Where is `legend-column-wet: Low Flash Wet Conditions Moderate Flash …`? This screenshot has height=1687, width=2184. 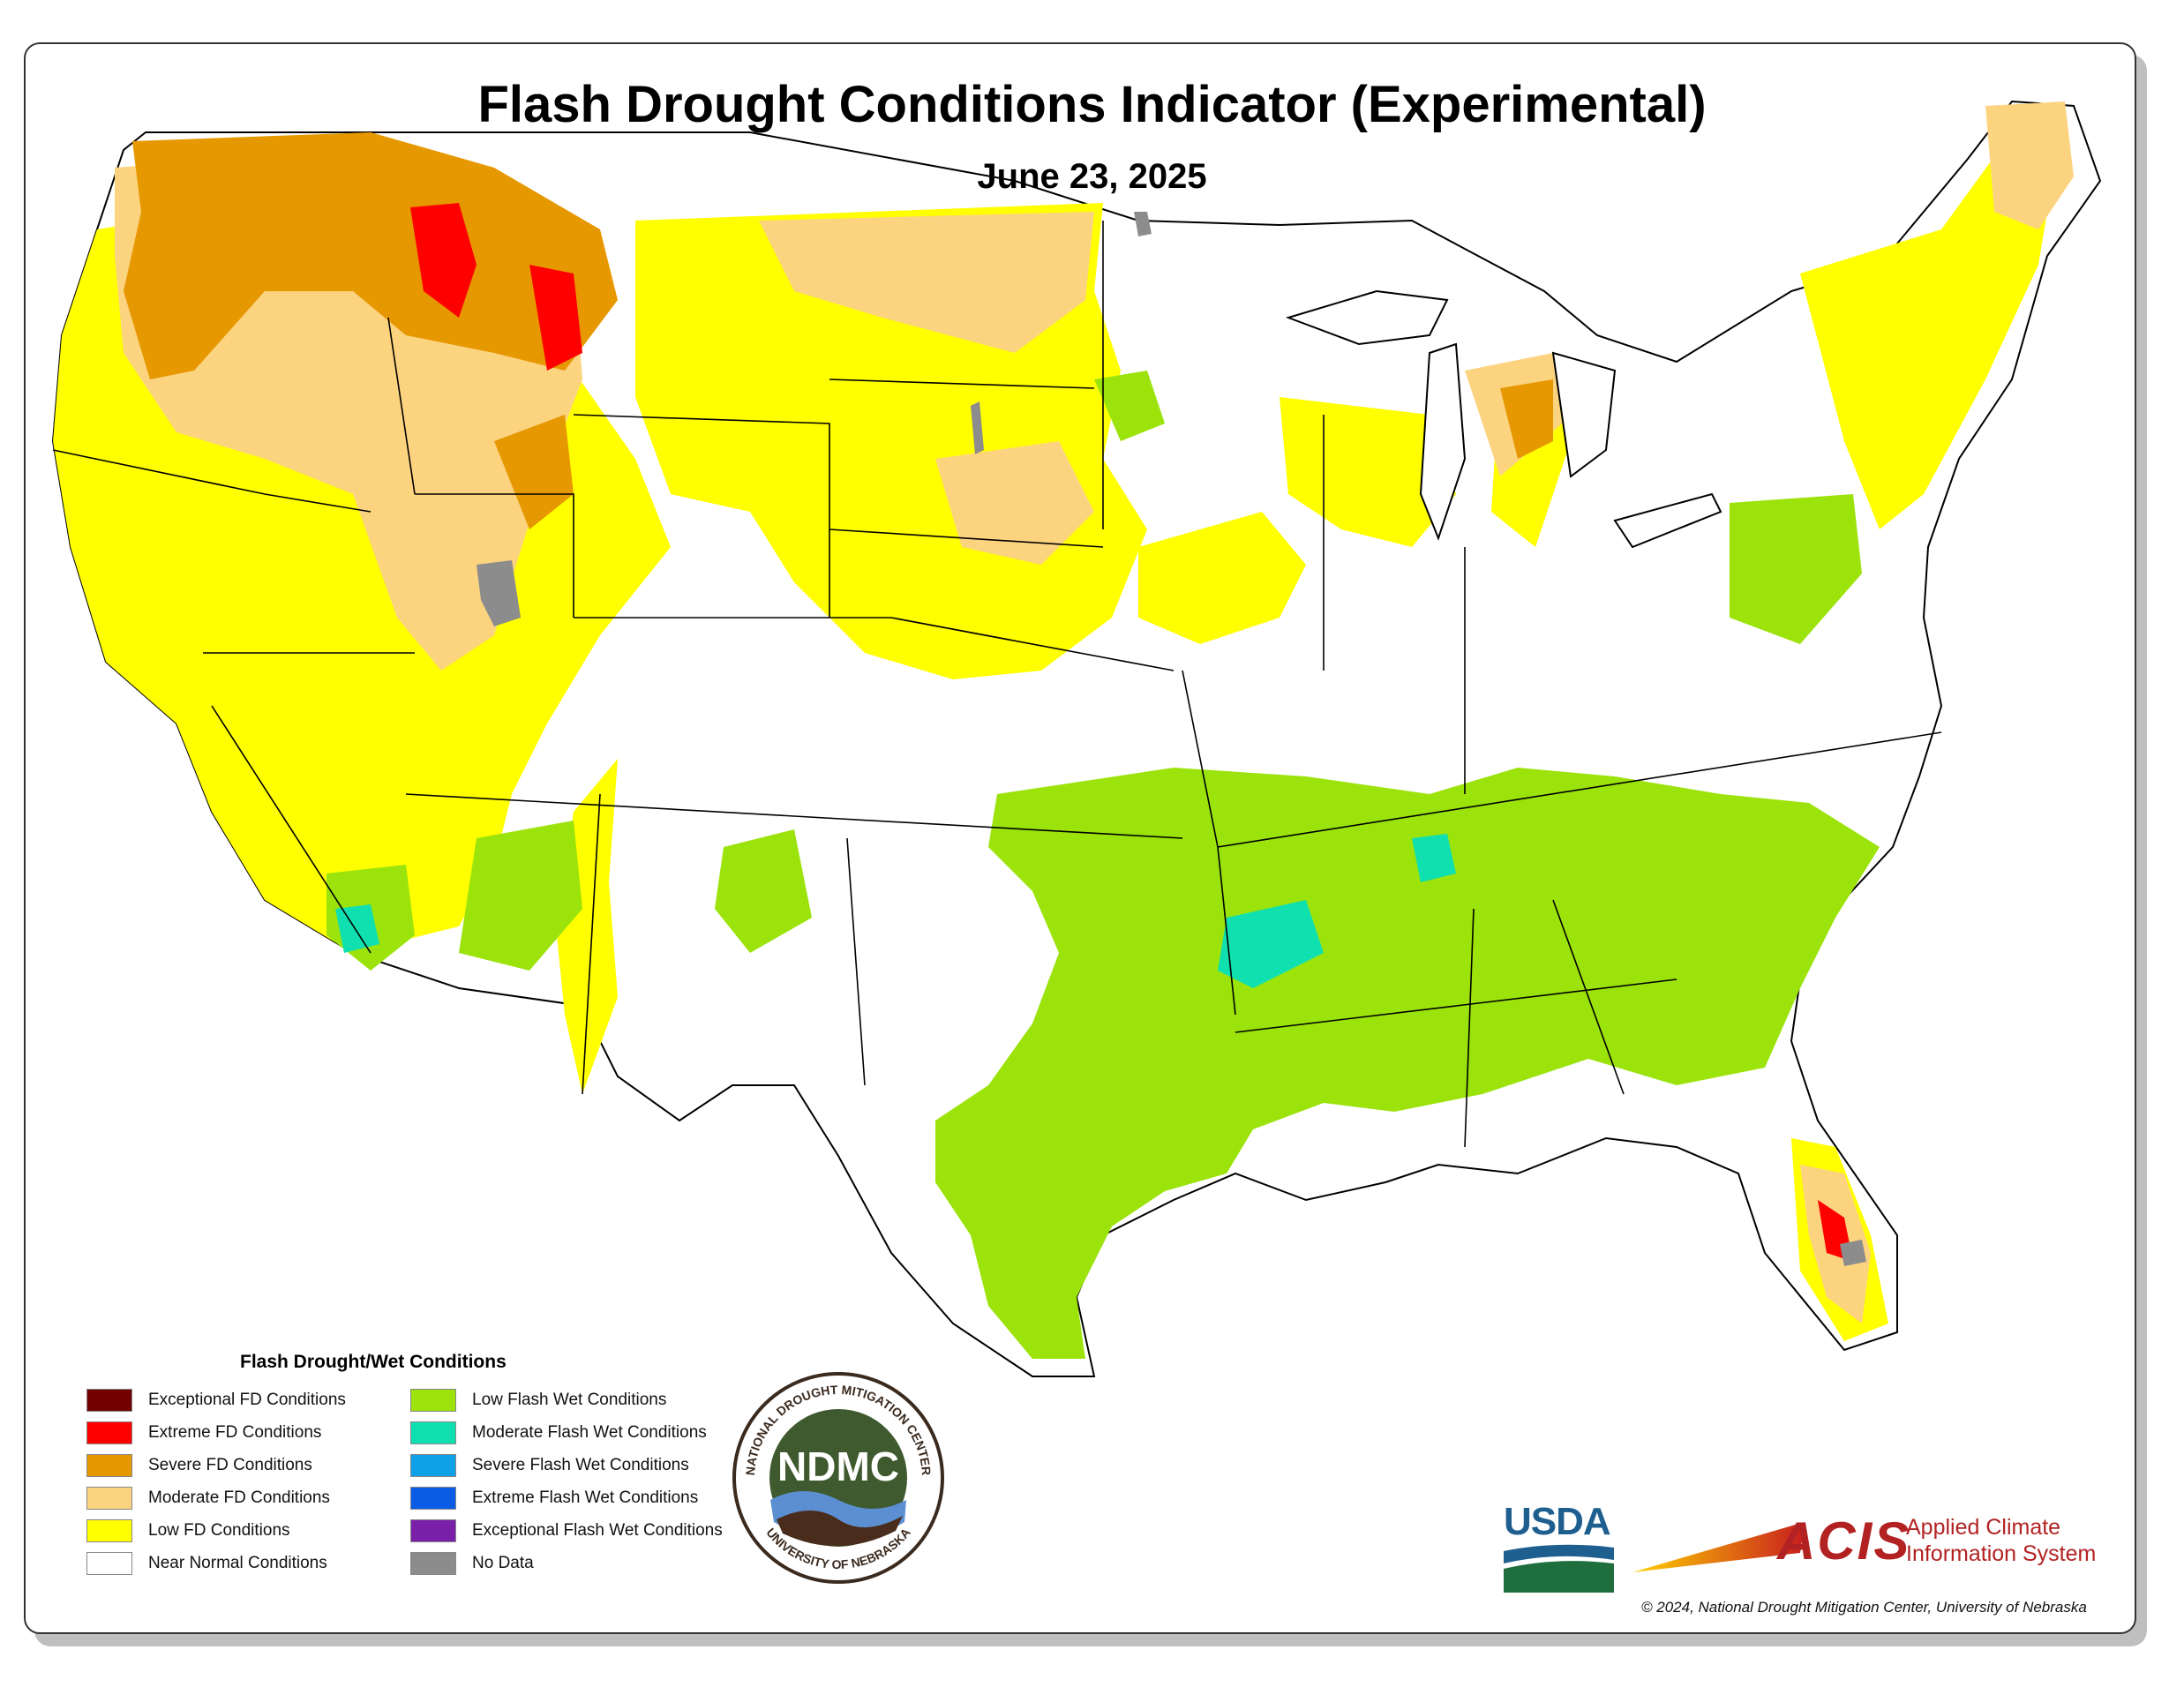
legend-column-wet: Low Flash Wet Conditions Moderate Flash … is located at coordinates (566, 1481).